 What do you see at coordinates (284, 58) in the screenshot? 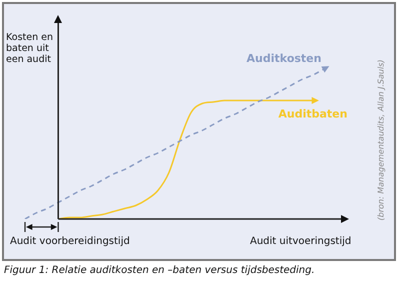
I see `series-label: Auditkosten` at bounding box center [284, 58].